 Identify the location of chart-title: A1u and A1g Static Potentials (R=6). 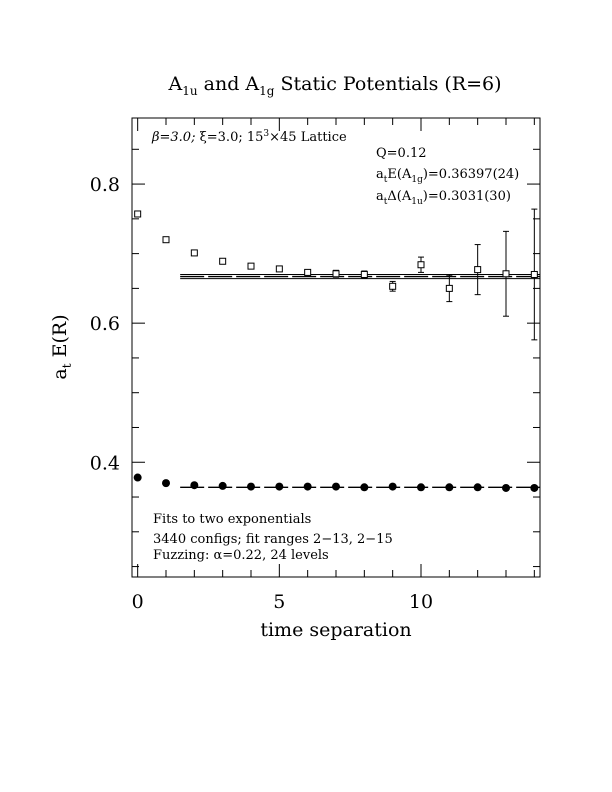
(334, 85).